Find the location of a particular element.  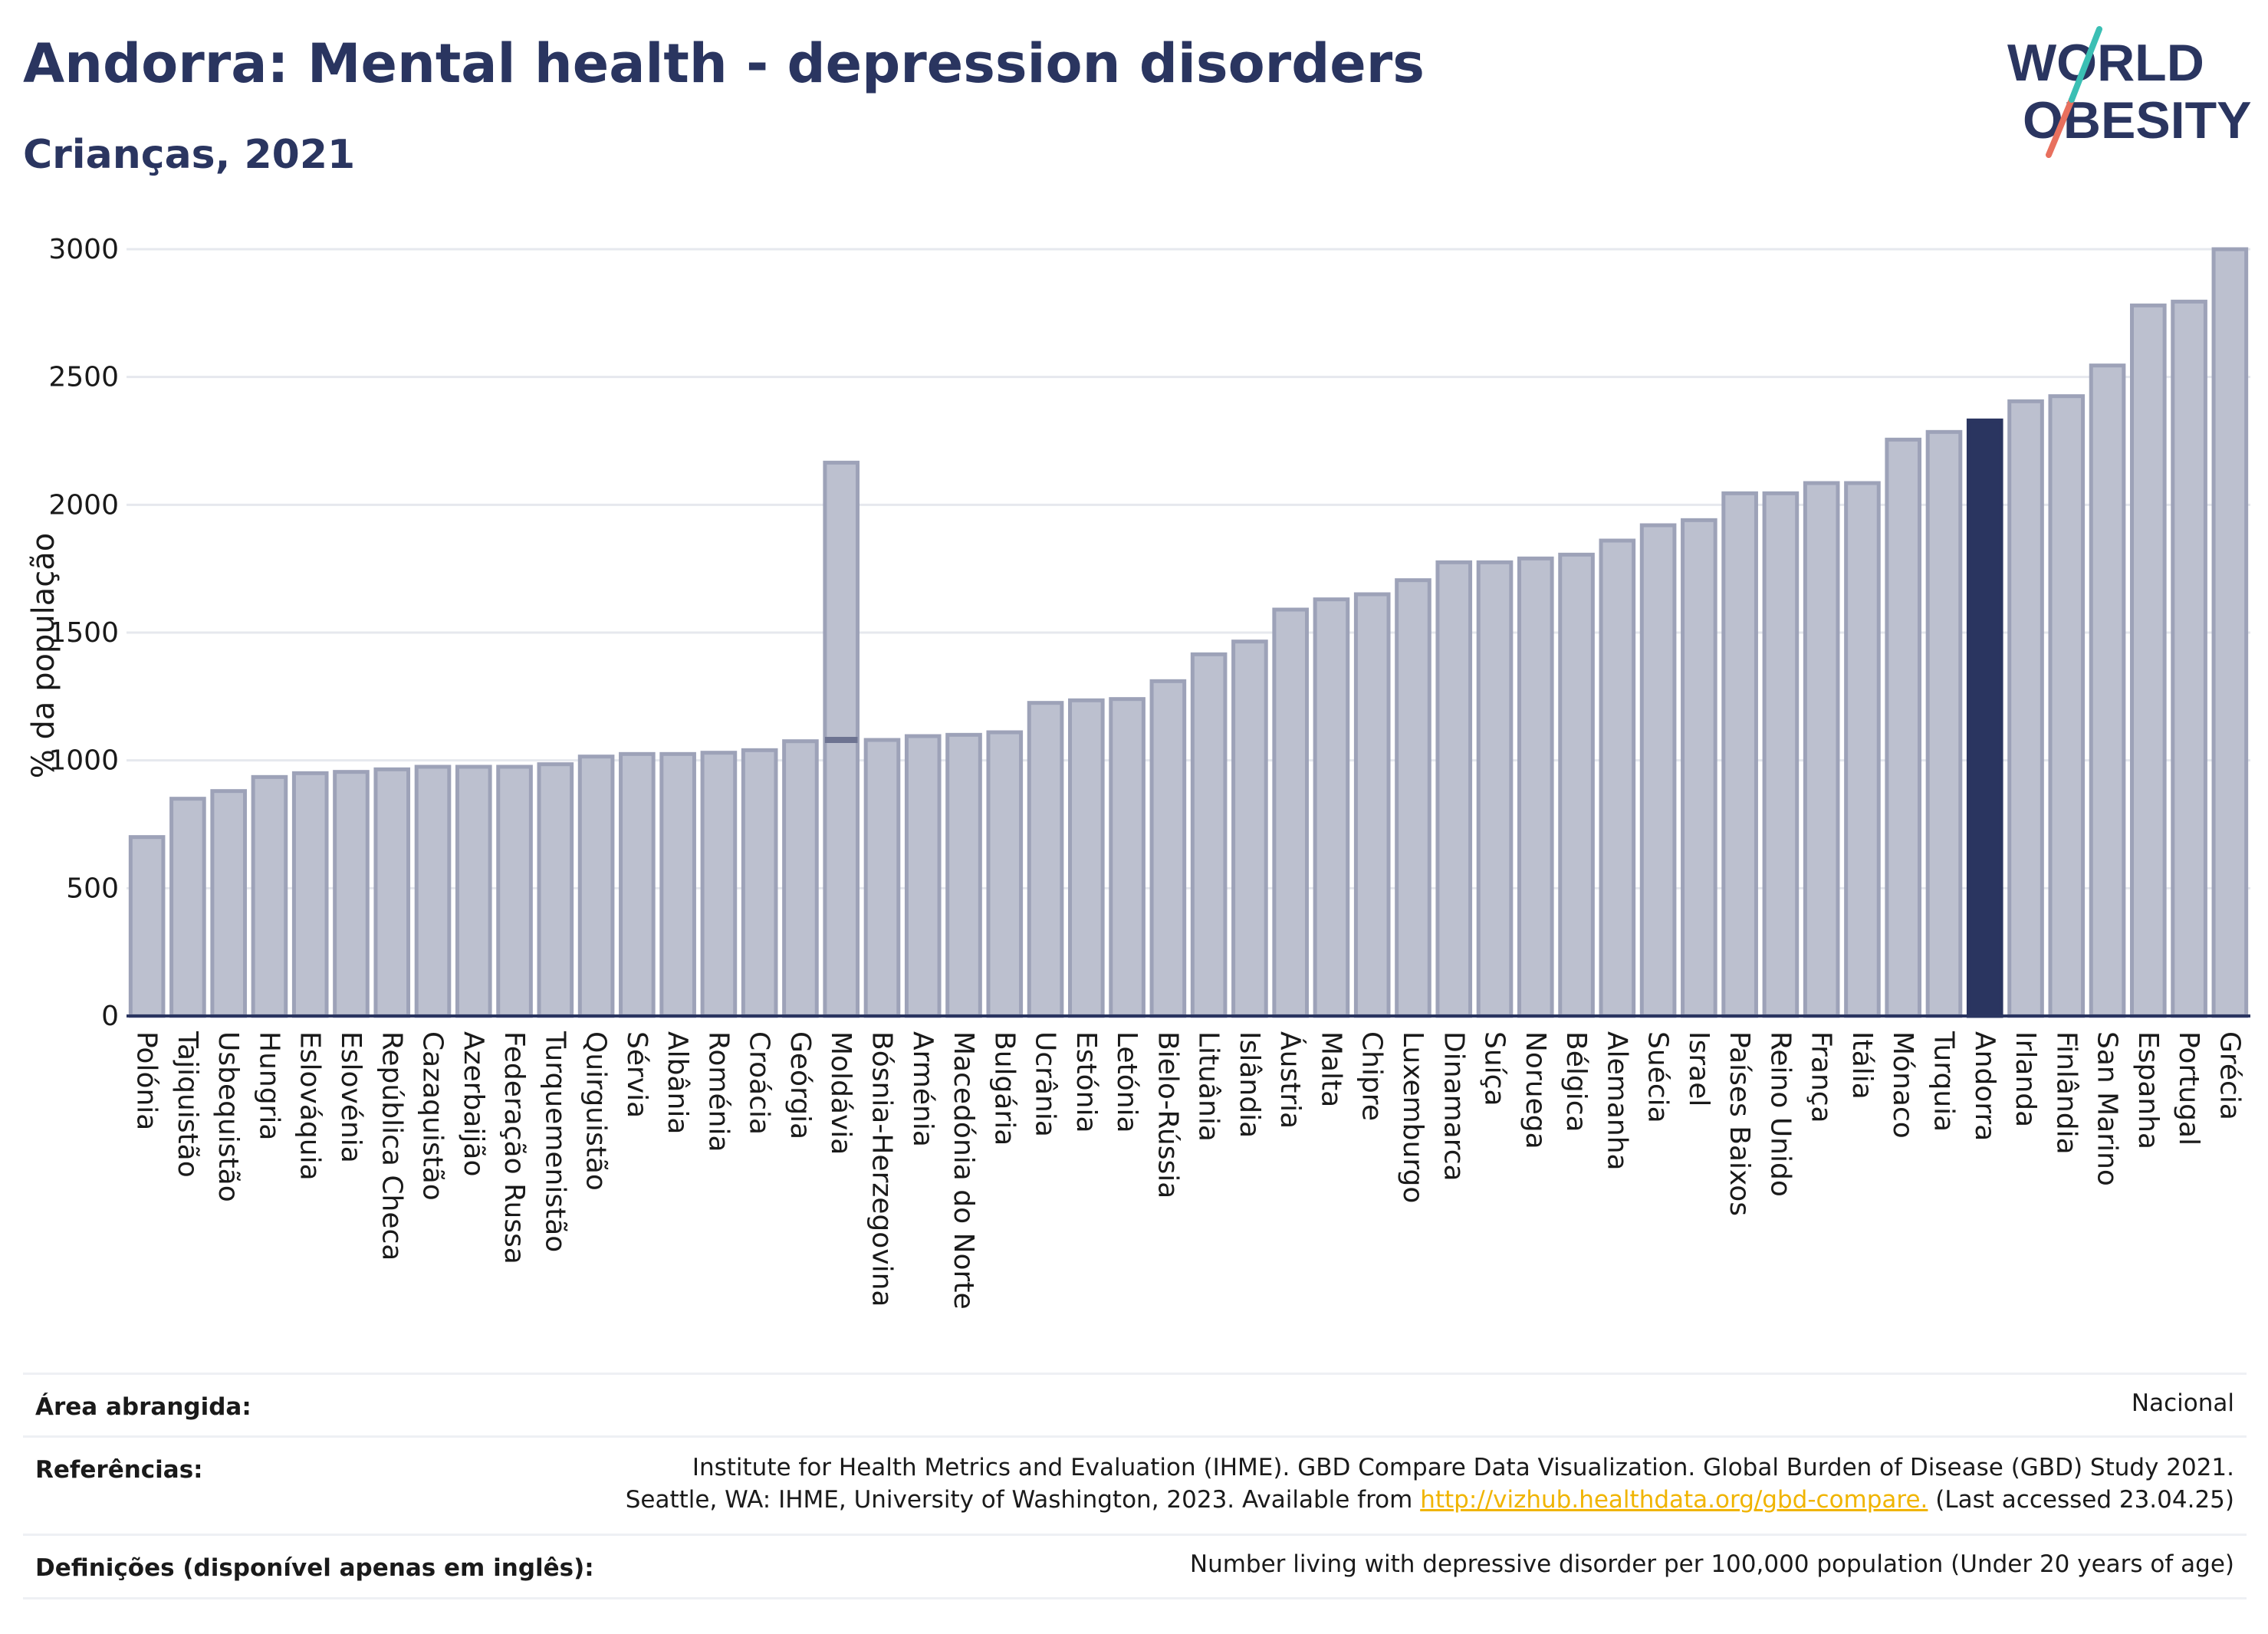

x-tick-label: San Marino is located at coordinates (2107, 1109).